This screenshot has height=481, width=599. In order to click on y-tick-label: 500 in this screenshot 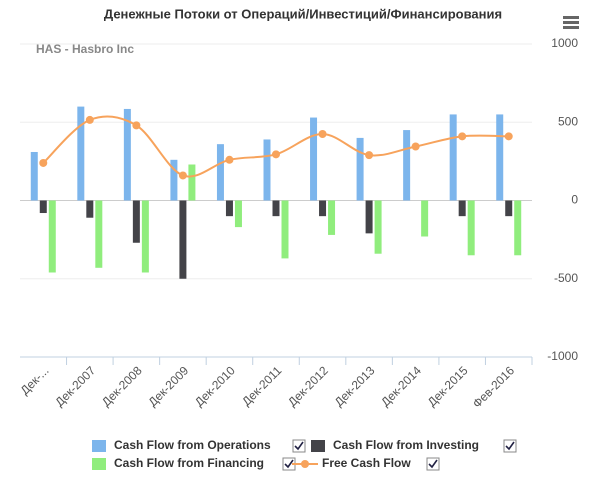, I will do `click(568, 121)`.